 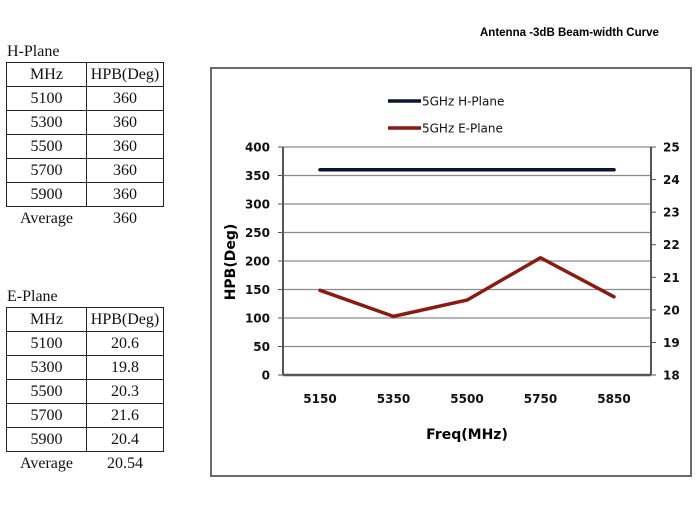 I want to click on e-plane-caption: E-Plane, so click(x=32, y=296).